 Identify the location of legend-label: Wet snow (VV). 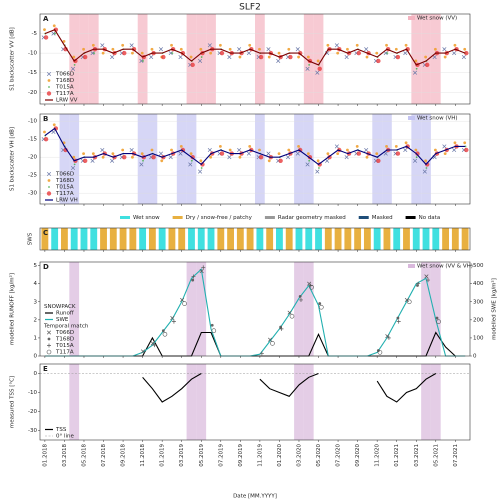
(437, 19).